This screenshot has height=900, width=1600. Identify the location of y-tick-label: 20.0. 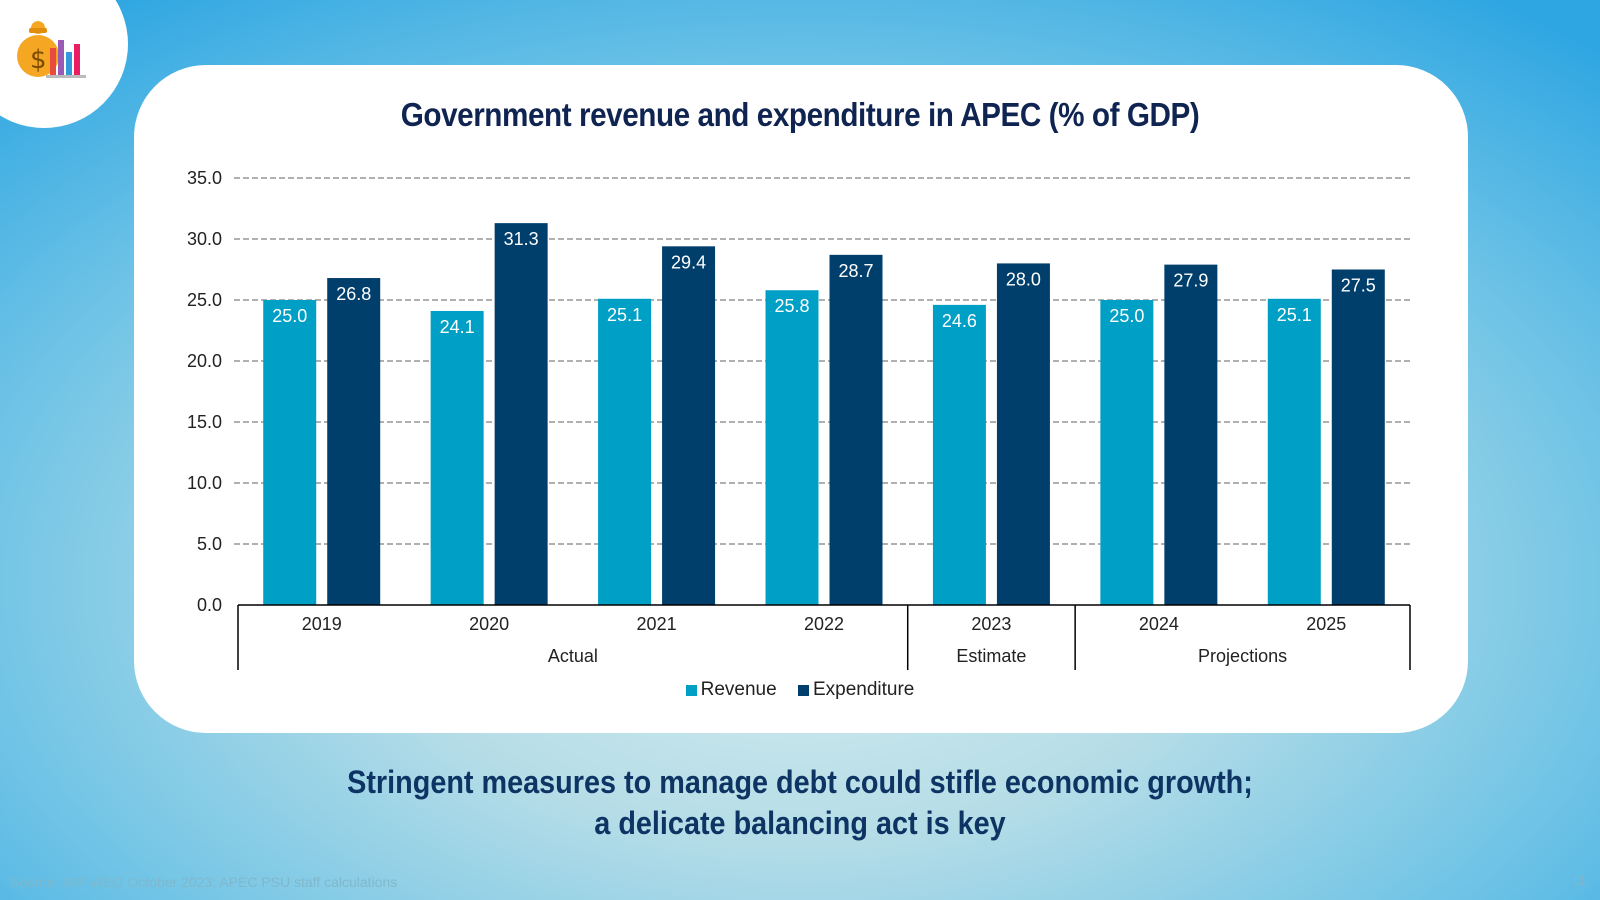
(204, 361).